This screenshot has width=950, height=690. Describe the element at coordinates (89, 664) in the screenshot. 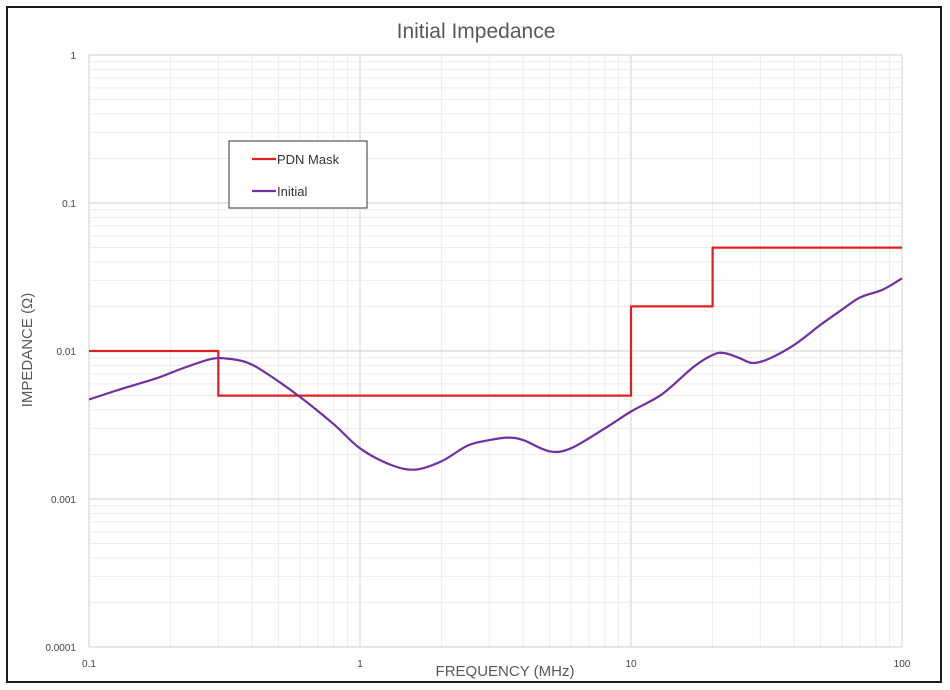

I see `x-tick-label: 0.1` at that location.